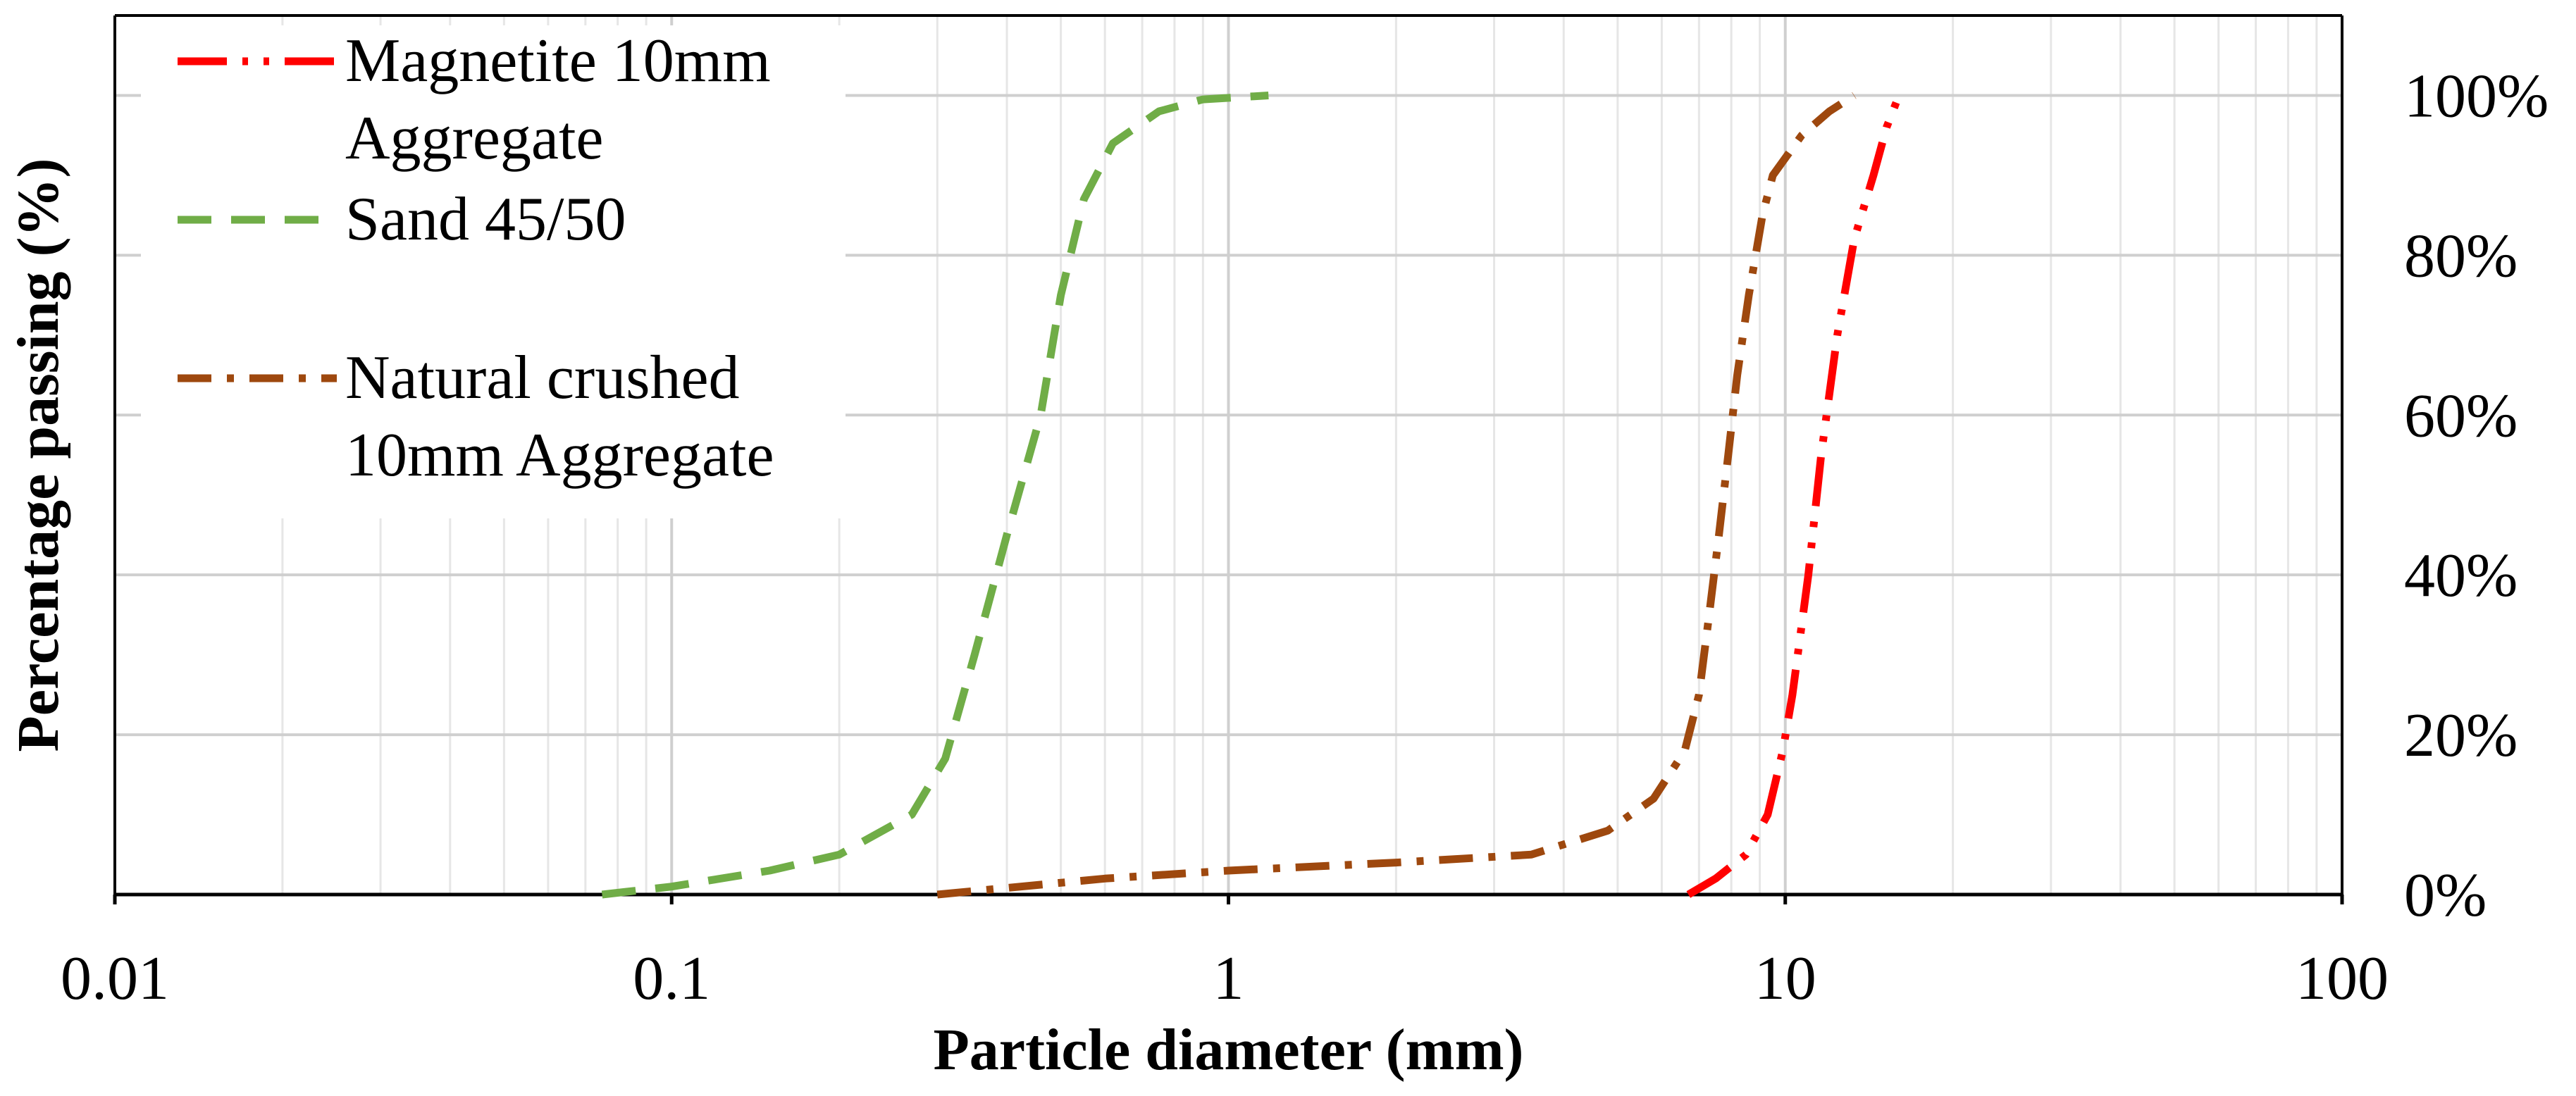 The width and height of the screenshot is (2576, 1096). Describe the element at coordinates (38, 455) in the screenshot. I see `y-axis-title: Percentage passing (%)` at that location.